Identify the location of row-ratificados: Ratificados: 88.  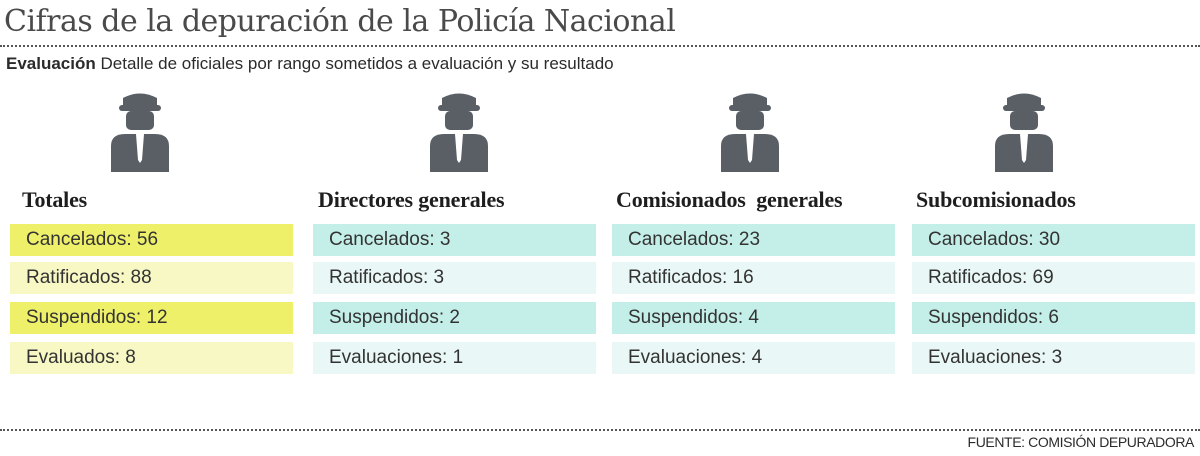
(151, 278).